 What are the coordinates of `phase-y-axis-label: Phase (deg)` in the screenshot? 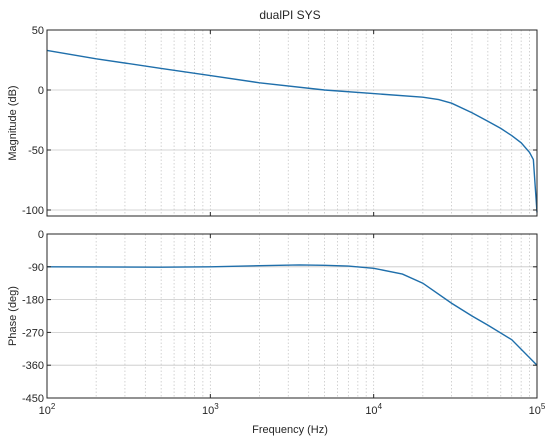 It's located at (13, 316).